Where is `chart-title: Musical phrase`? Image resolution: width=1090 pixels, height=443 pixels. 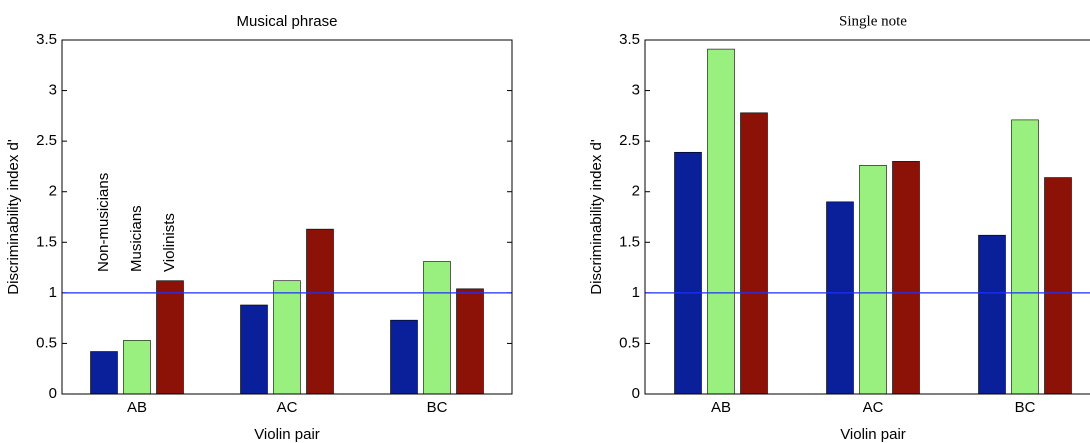 chart-title: Musical phrase is located at coordinates (287, 21).